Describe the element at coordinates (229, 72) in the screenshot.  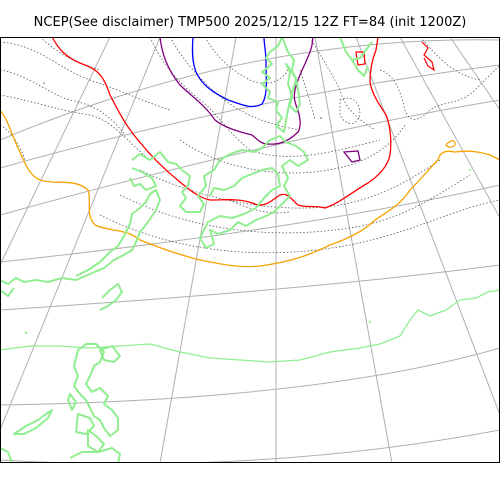
I see `isotherm-blue-line` at that location.